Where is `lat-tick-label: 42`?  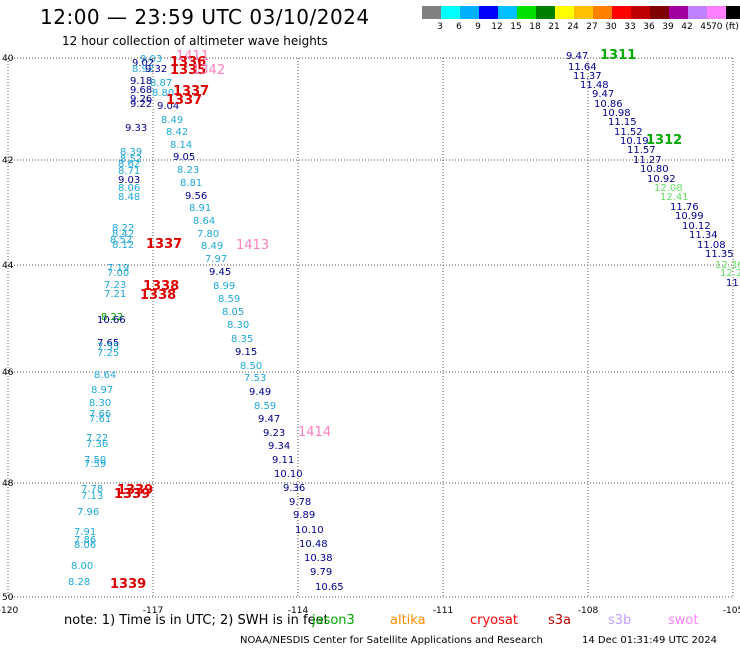
lat-tick-label: 42 is located at coordinates (7, 161).